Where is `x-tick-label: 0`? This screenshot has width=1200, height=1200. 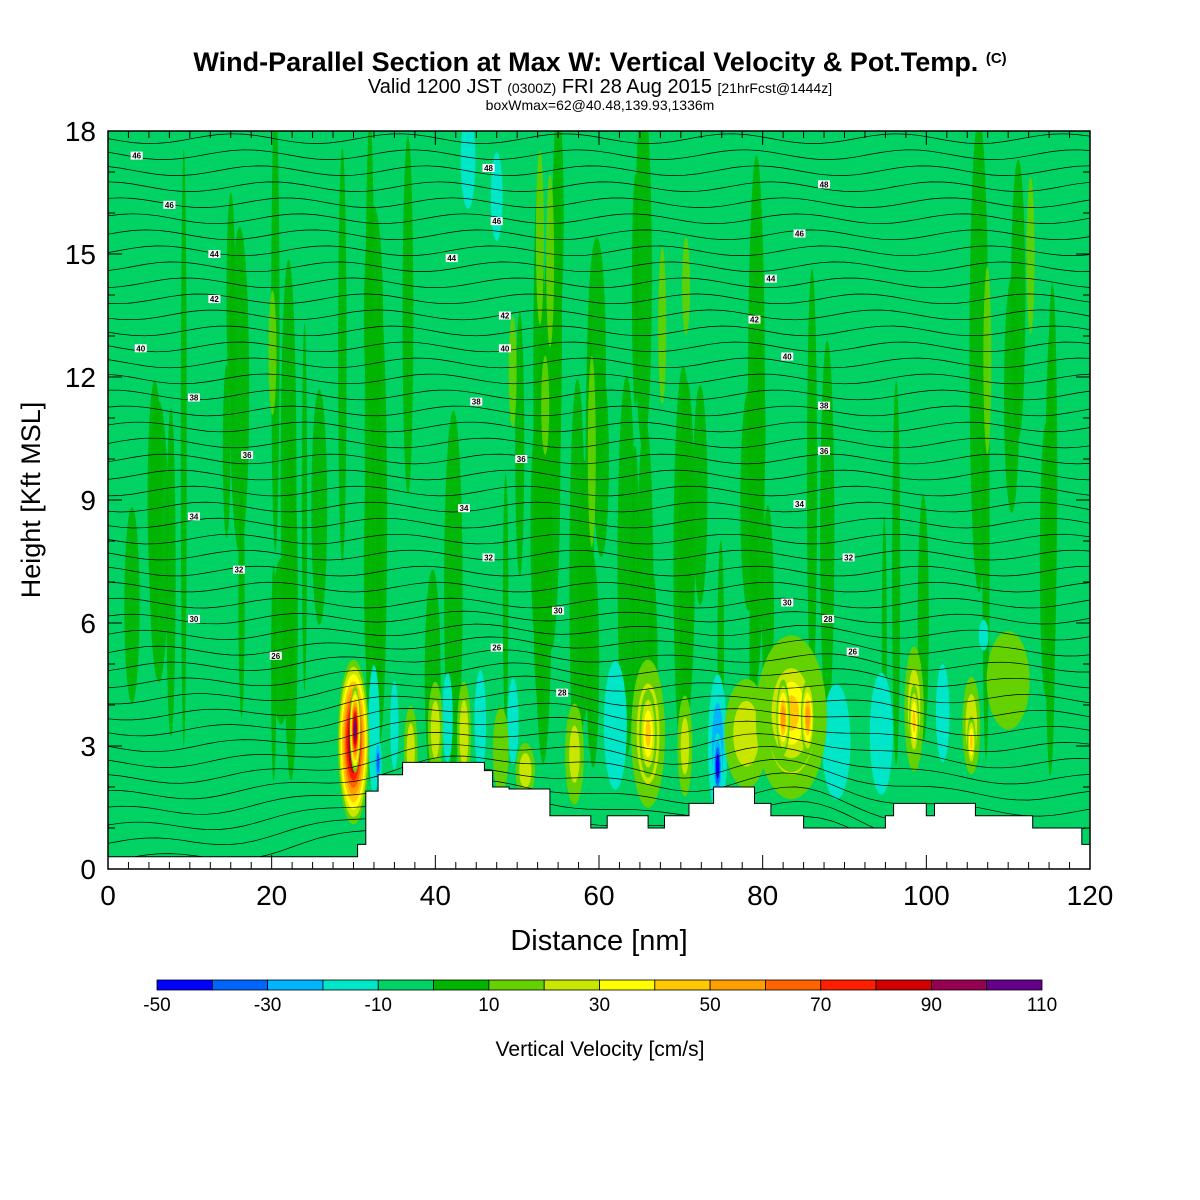
x-tick-label: 0 is located at coordinates (108, 895).